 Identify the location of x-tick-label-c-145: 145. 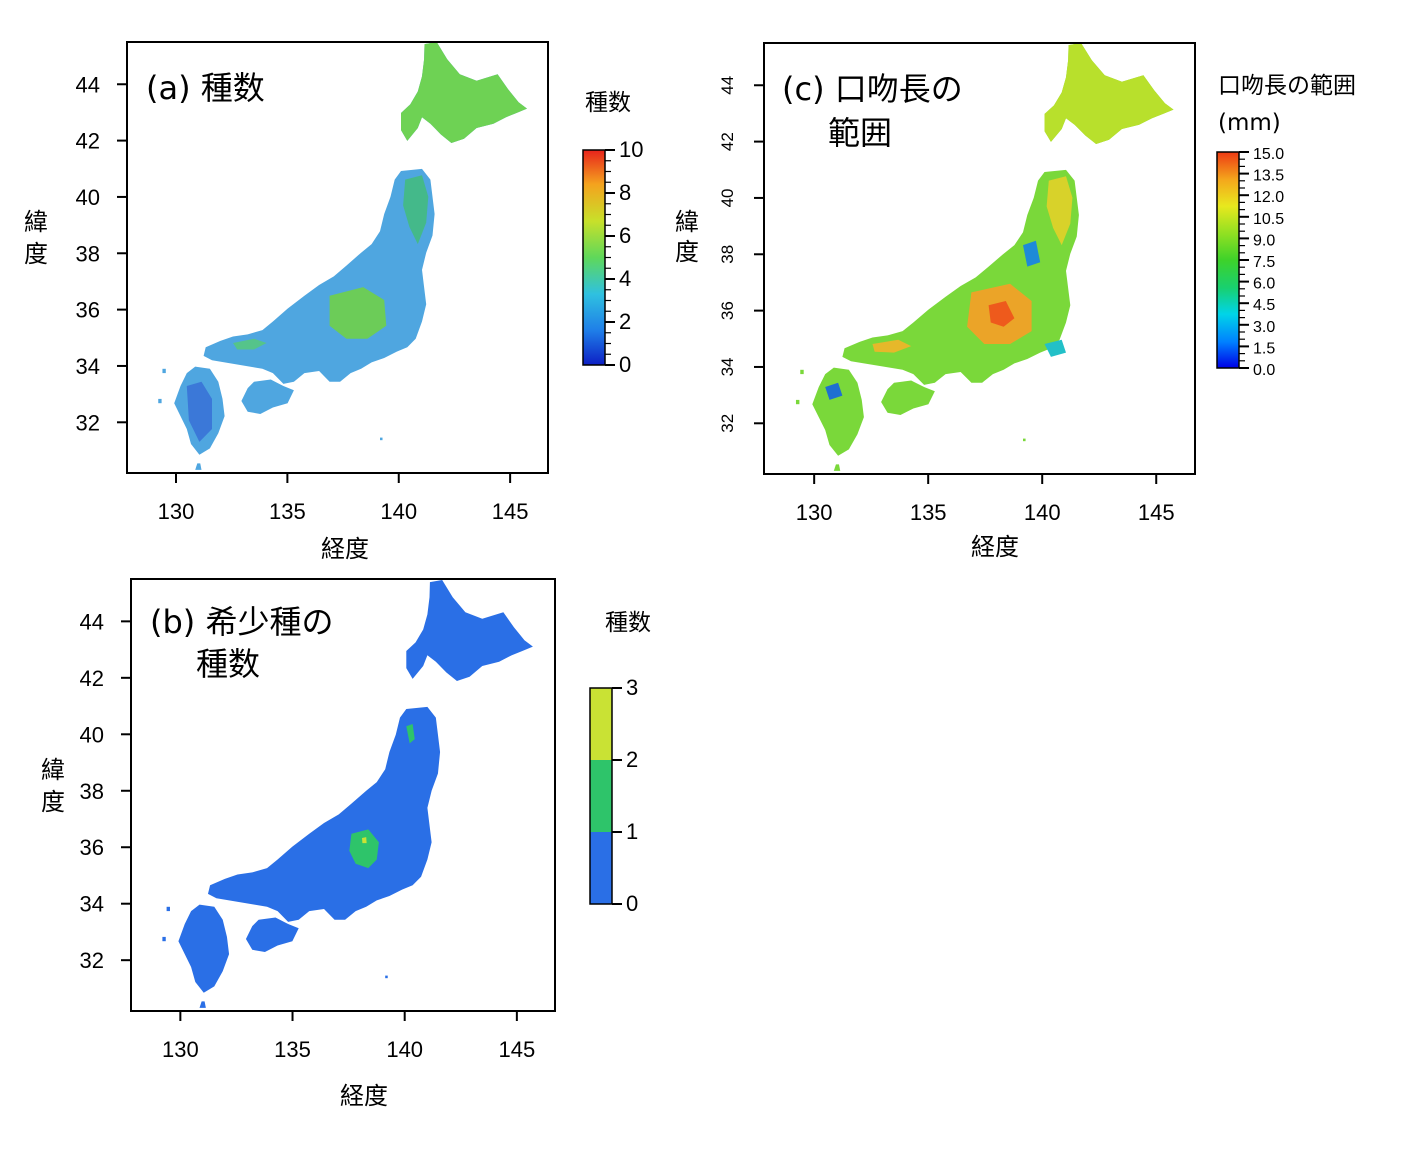
(1156, 512).